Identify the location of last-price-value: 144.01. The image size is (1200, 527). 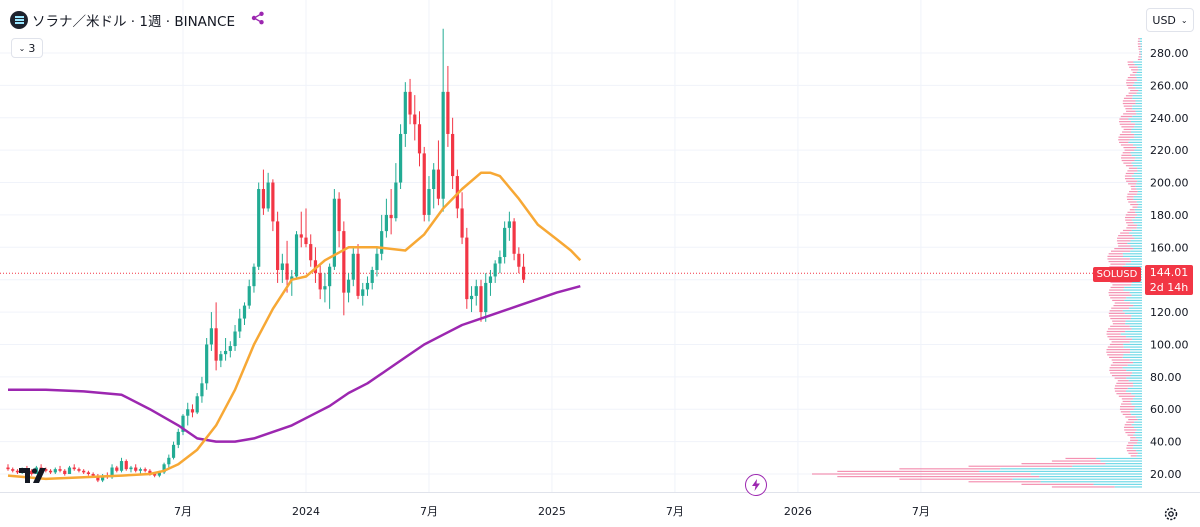
(1169, 272).